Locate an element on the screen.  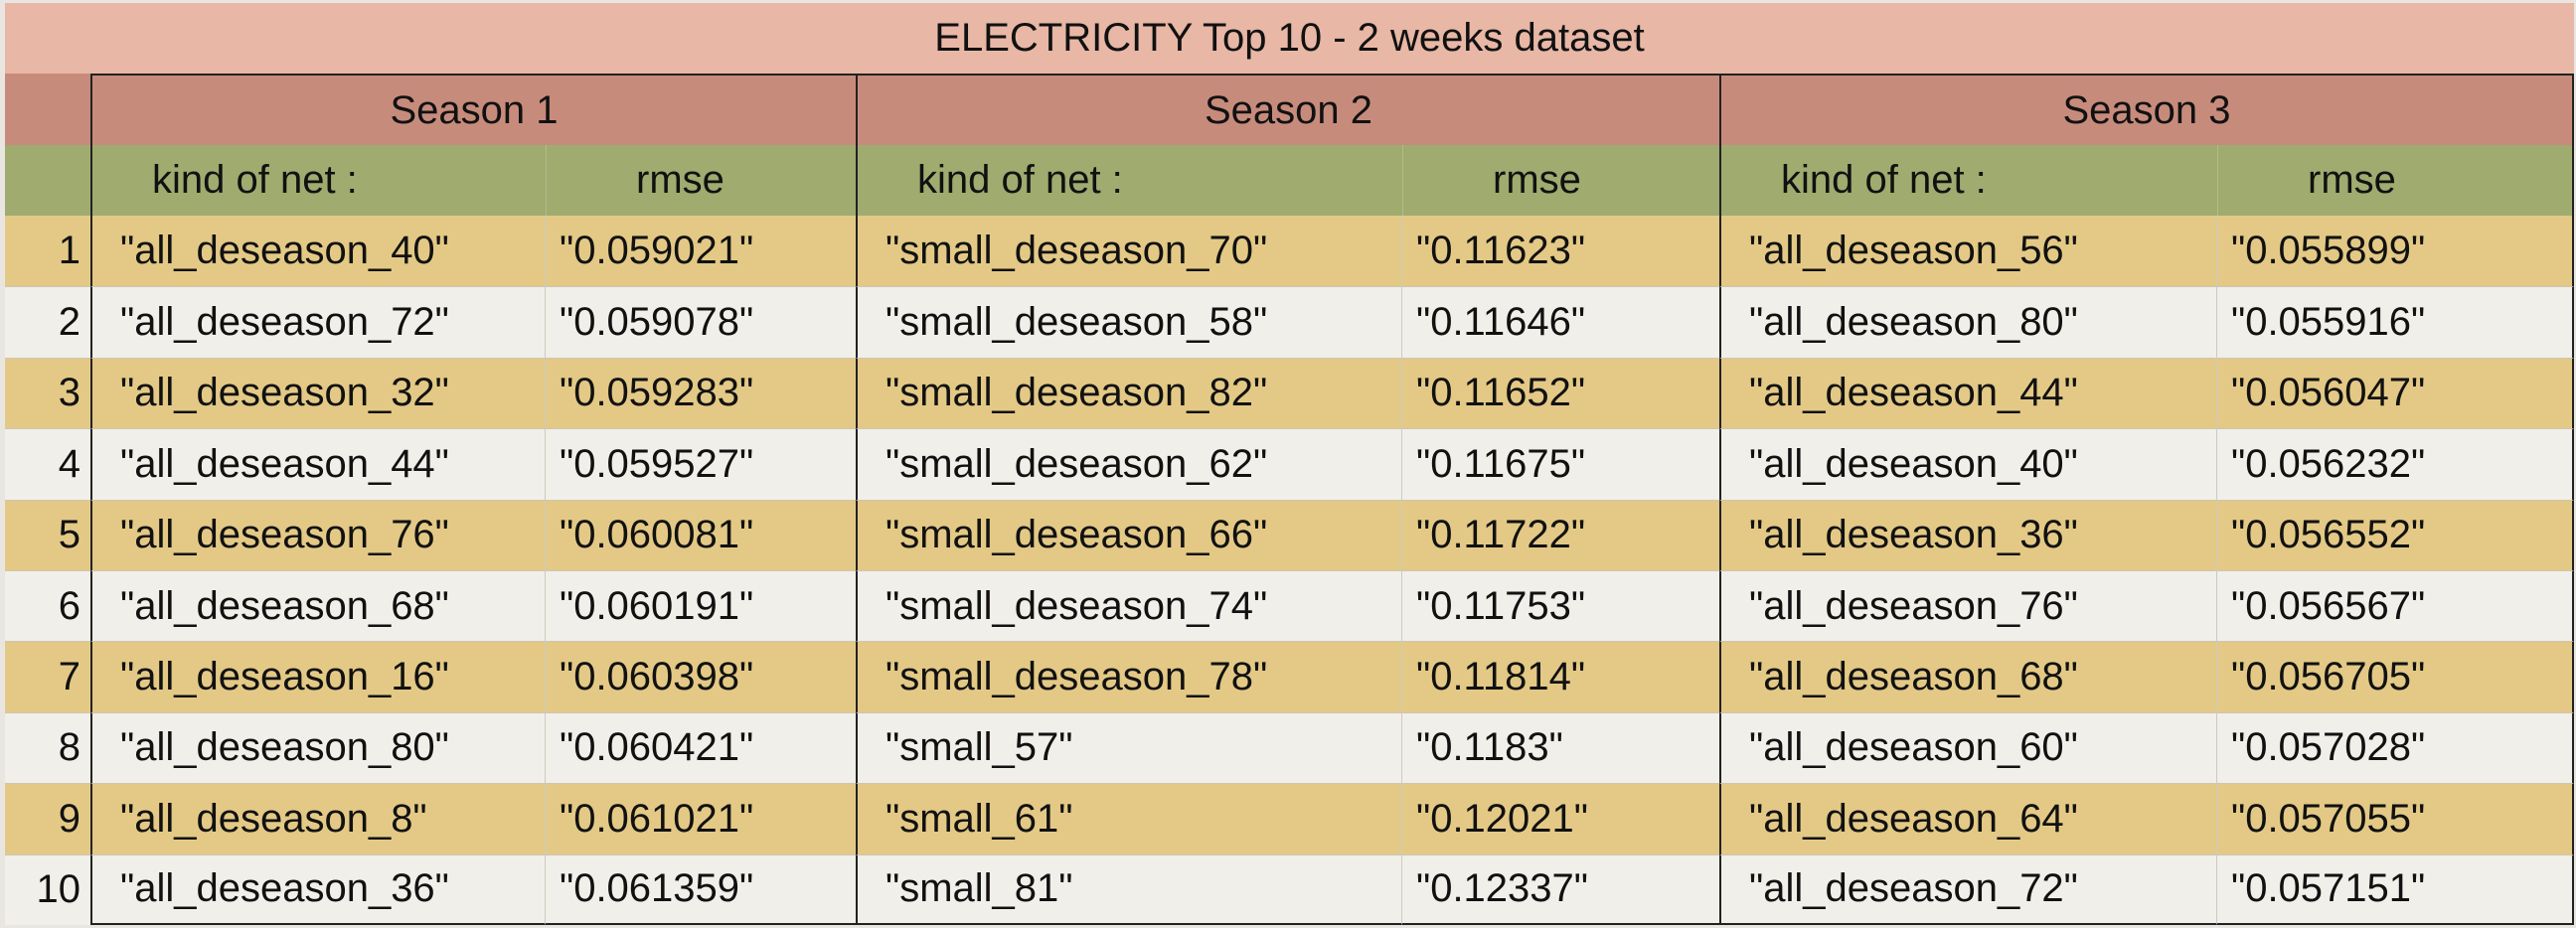
row-index: 9 is located at coordinates (47, 818).